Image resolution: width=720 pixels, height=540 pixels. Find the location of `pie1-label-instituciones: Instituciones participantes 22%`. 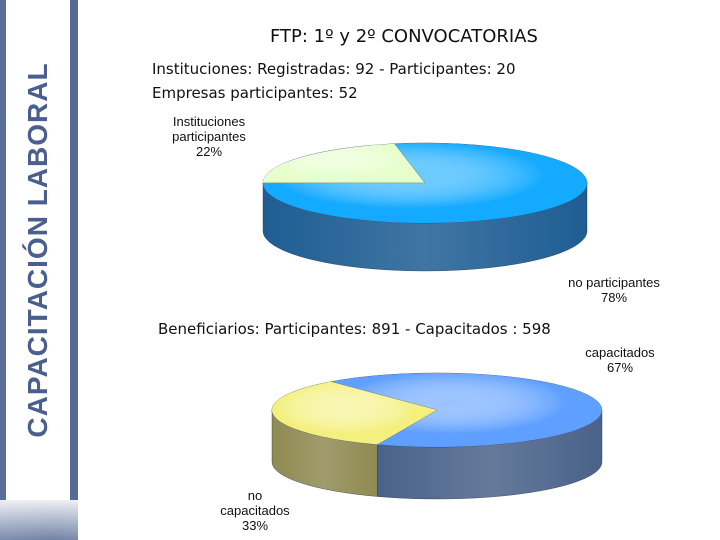

pie1-label-instituciones: Instituciones participantes 22% is located at coordinates (209, 136).